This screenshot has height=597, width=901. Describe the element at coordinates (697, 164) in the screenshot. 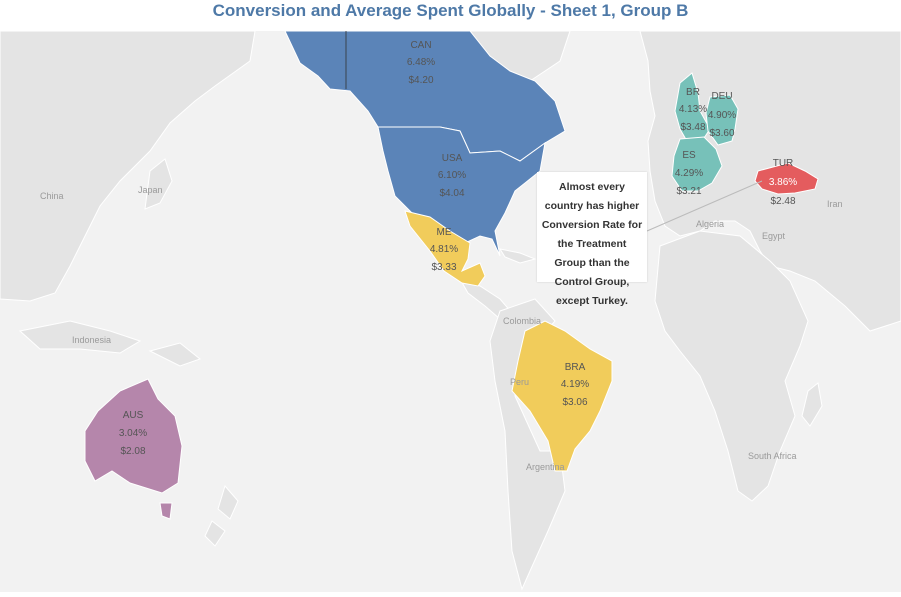

I see `country-spain` at that location.